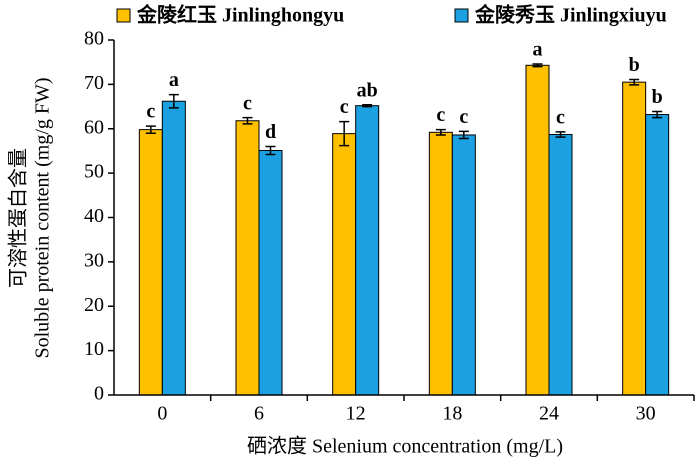 Image resolution: width=700 pixels, height=470 pixels. What do you see at coordinates (94, 83) in the screenshot?
I see `y-tick-label: 70` at bounding box center [94, 83].